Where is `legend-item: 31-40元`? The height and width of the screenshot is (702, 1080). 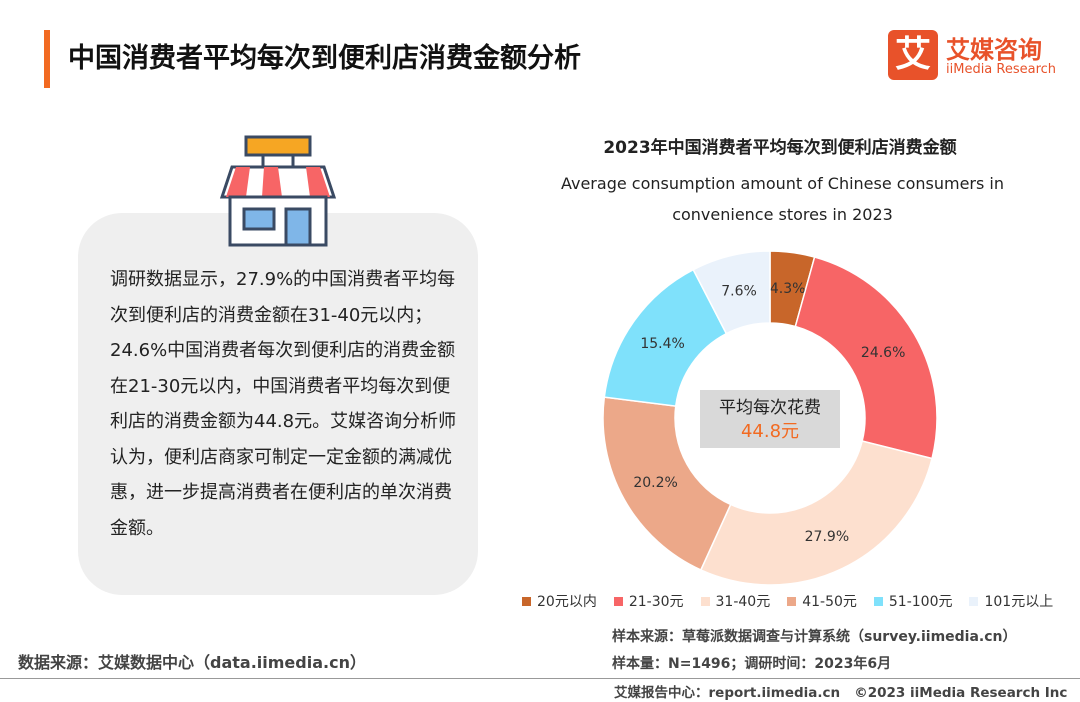 legend-item: 31-40元 is located at coordinates (735, 601).